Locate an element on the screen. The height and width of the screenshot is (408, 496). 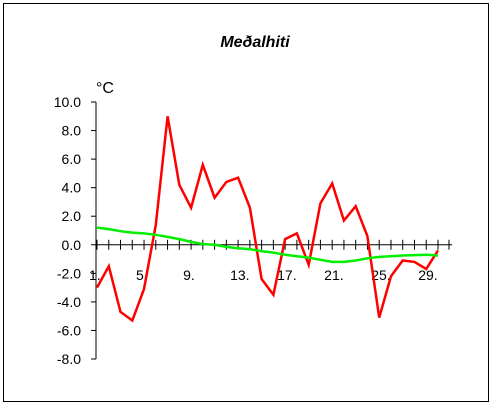
x-tick-label: 1. is located at coordinates (95, 275).